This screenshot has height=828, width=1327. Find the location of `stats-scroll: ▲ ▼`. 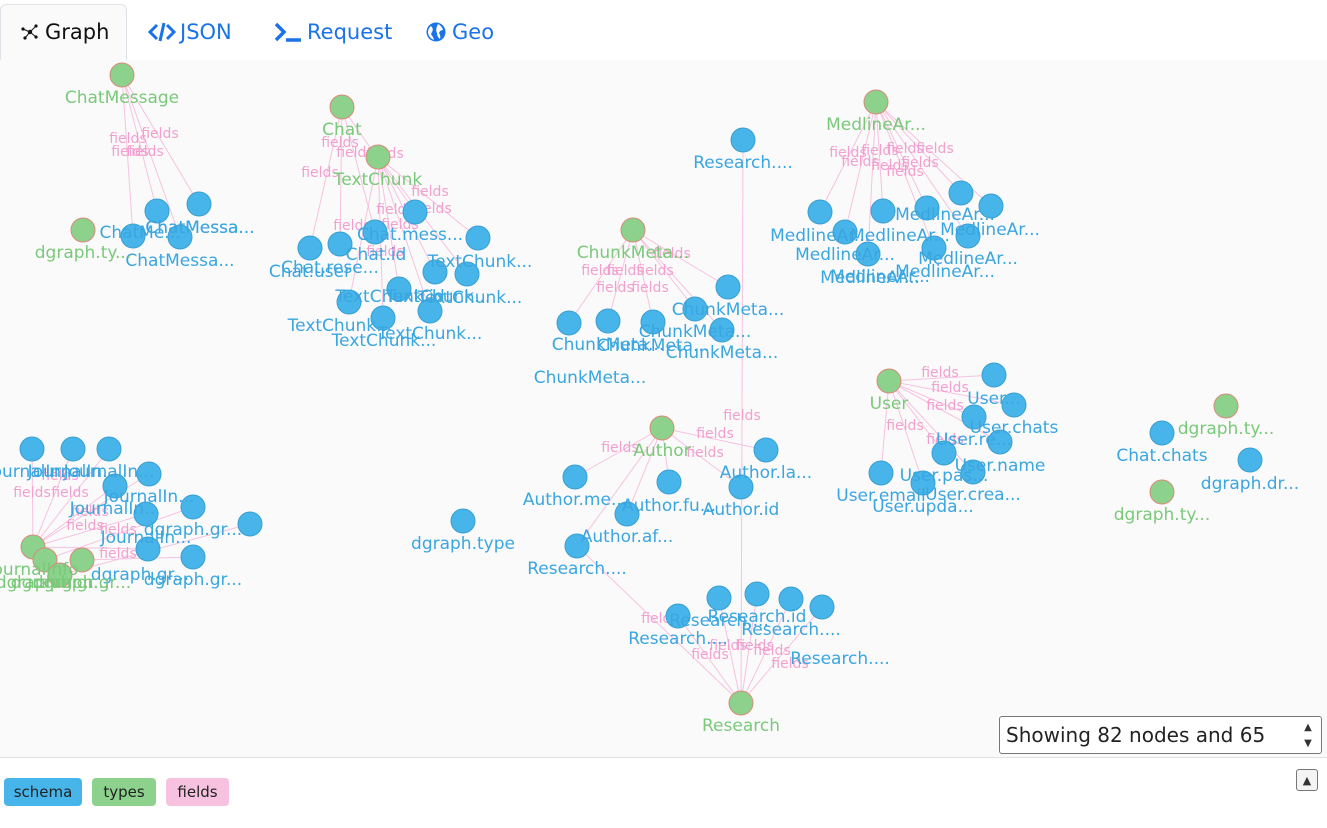

stats-scroll: ▲ ▼ is located at coordinates (1308, 735).